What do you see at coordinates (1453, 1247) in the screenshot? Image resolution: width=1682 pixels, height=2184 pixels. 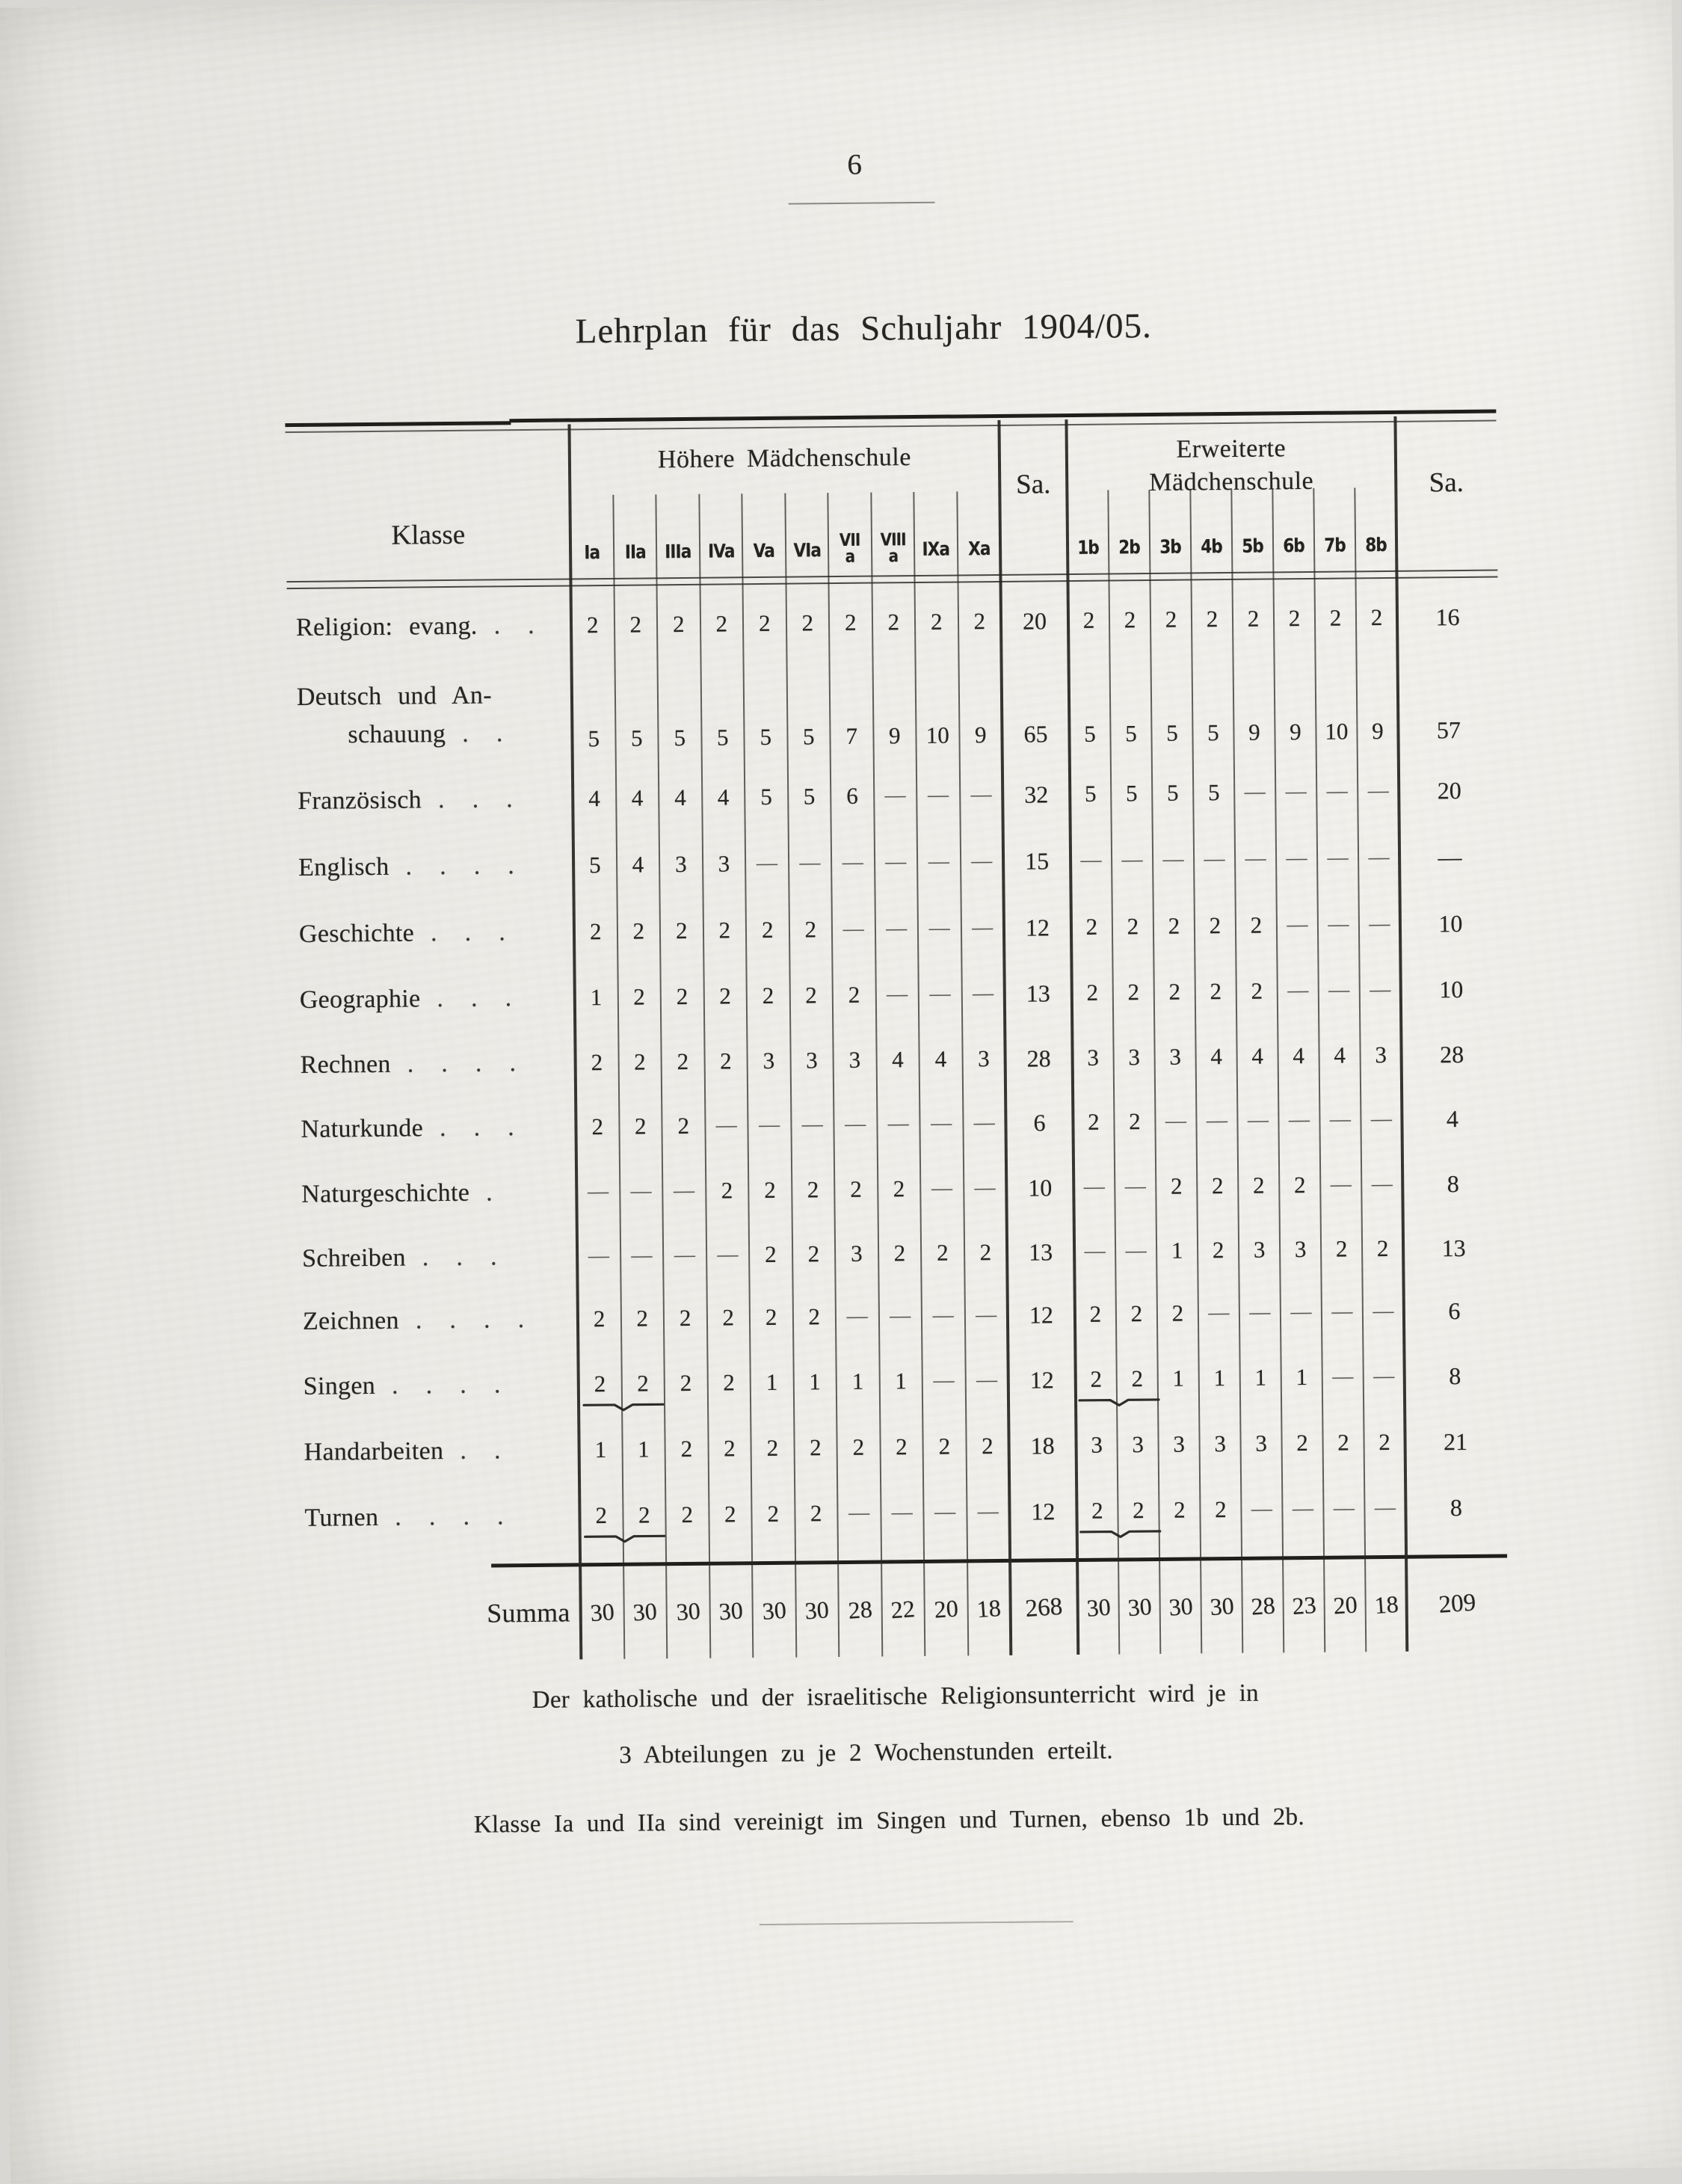 I see `hours-cell: 13` at bounding box center [1453, 1247].